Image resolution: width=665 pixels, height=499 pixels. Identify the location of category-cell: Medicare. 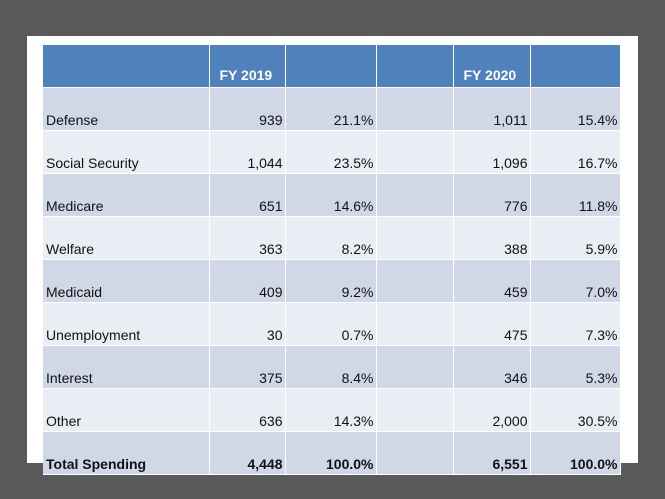
(126, 195).